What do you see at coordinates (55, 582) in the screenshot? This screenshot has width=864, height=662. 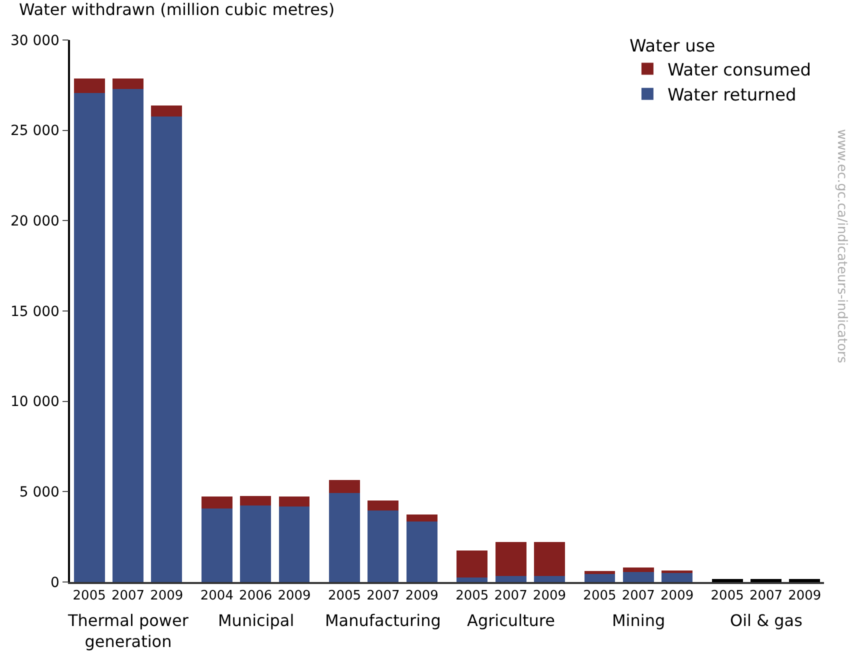 I see `y-tick-label: 0` at bounding box center [55, 582].